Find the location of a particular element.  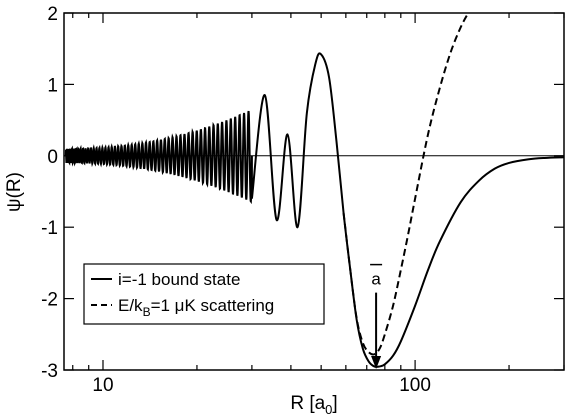

legend-label-scattering-main: E/k is located at coordinates (130, 305).